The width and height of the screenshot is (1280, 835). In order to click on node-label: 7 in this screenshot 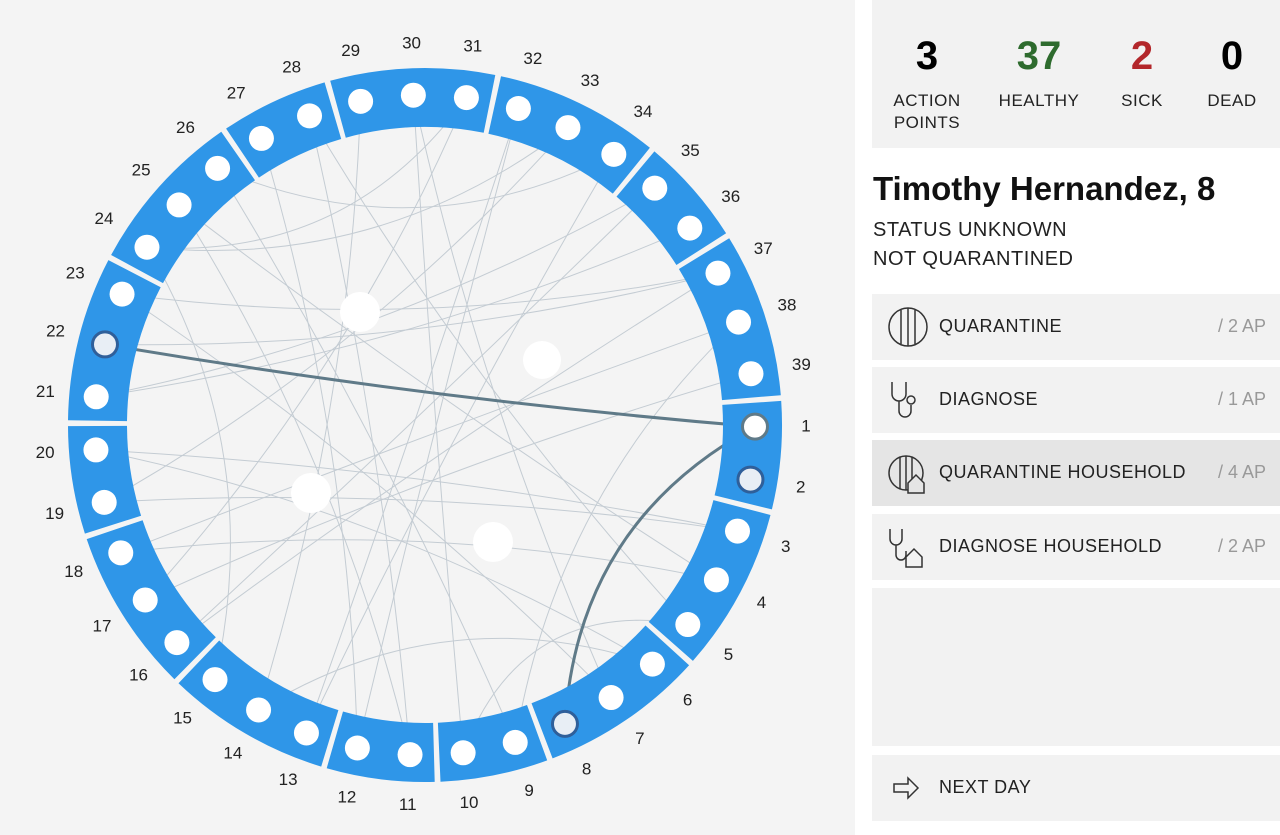, I will do `click(639, 738)`.